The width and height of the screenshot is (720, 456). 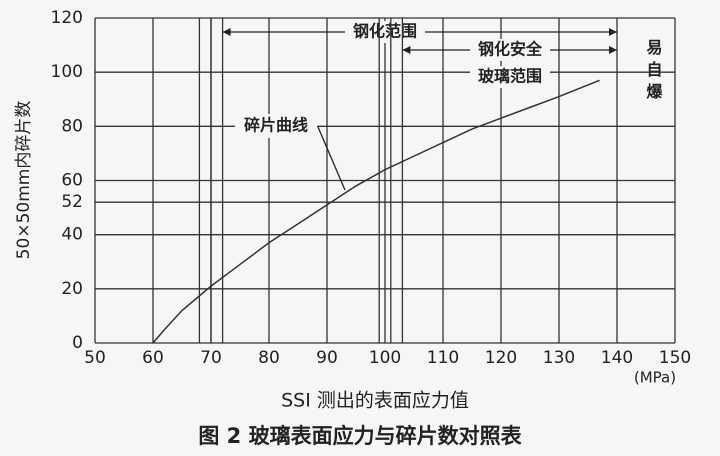 I want to click on y-tick-label: 20, so click(x=72, y=289).